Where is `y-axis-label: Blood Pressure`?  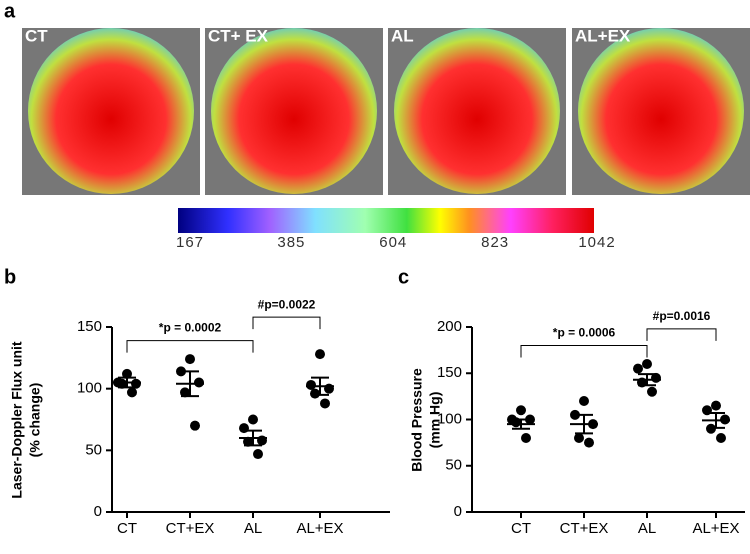 y-axis-label: Blood Pressure is located at coordinates (417, 420).